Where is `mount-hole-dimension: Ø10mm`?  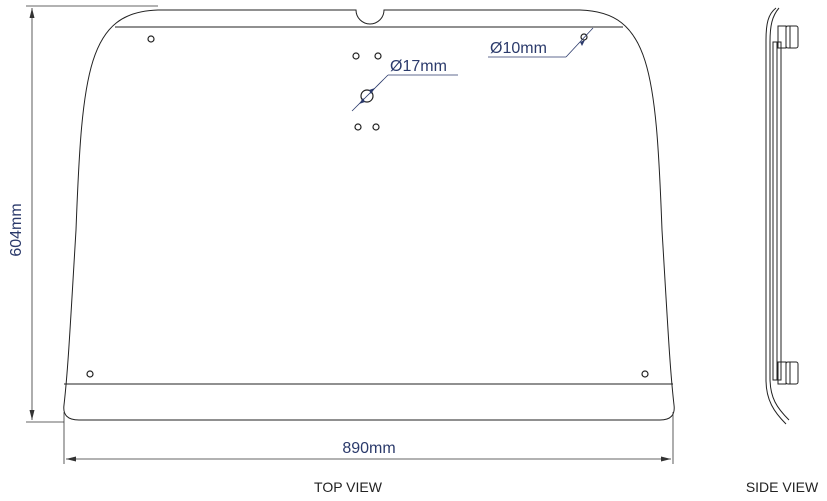
mount-hole-dimension: Ø10mm is located at coordinates (518, 48).